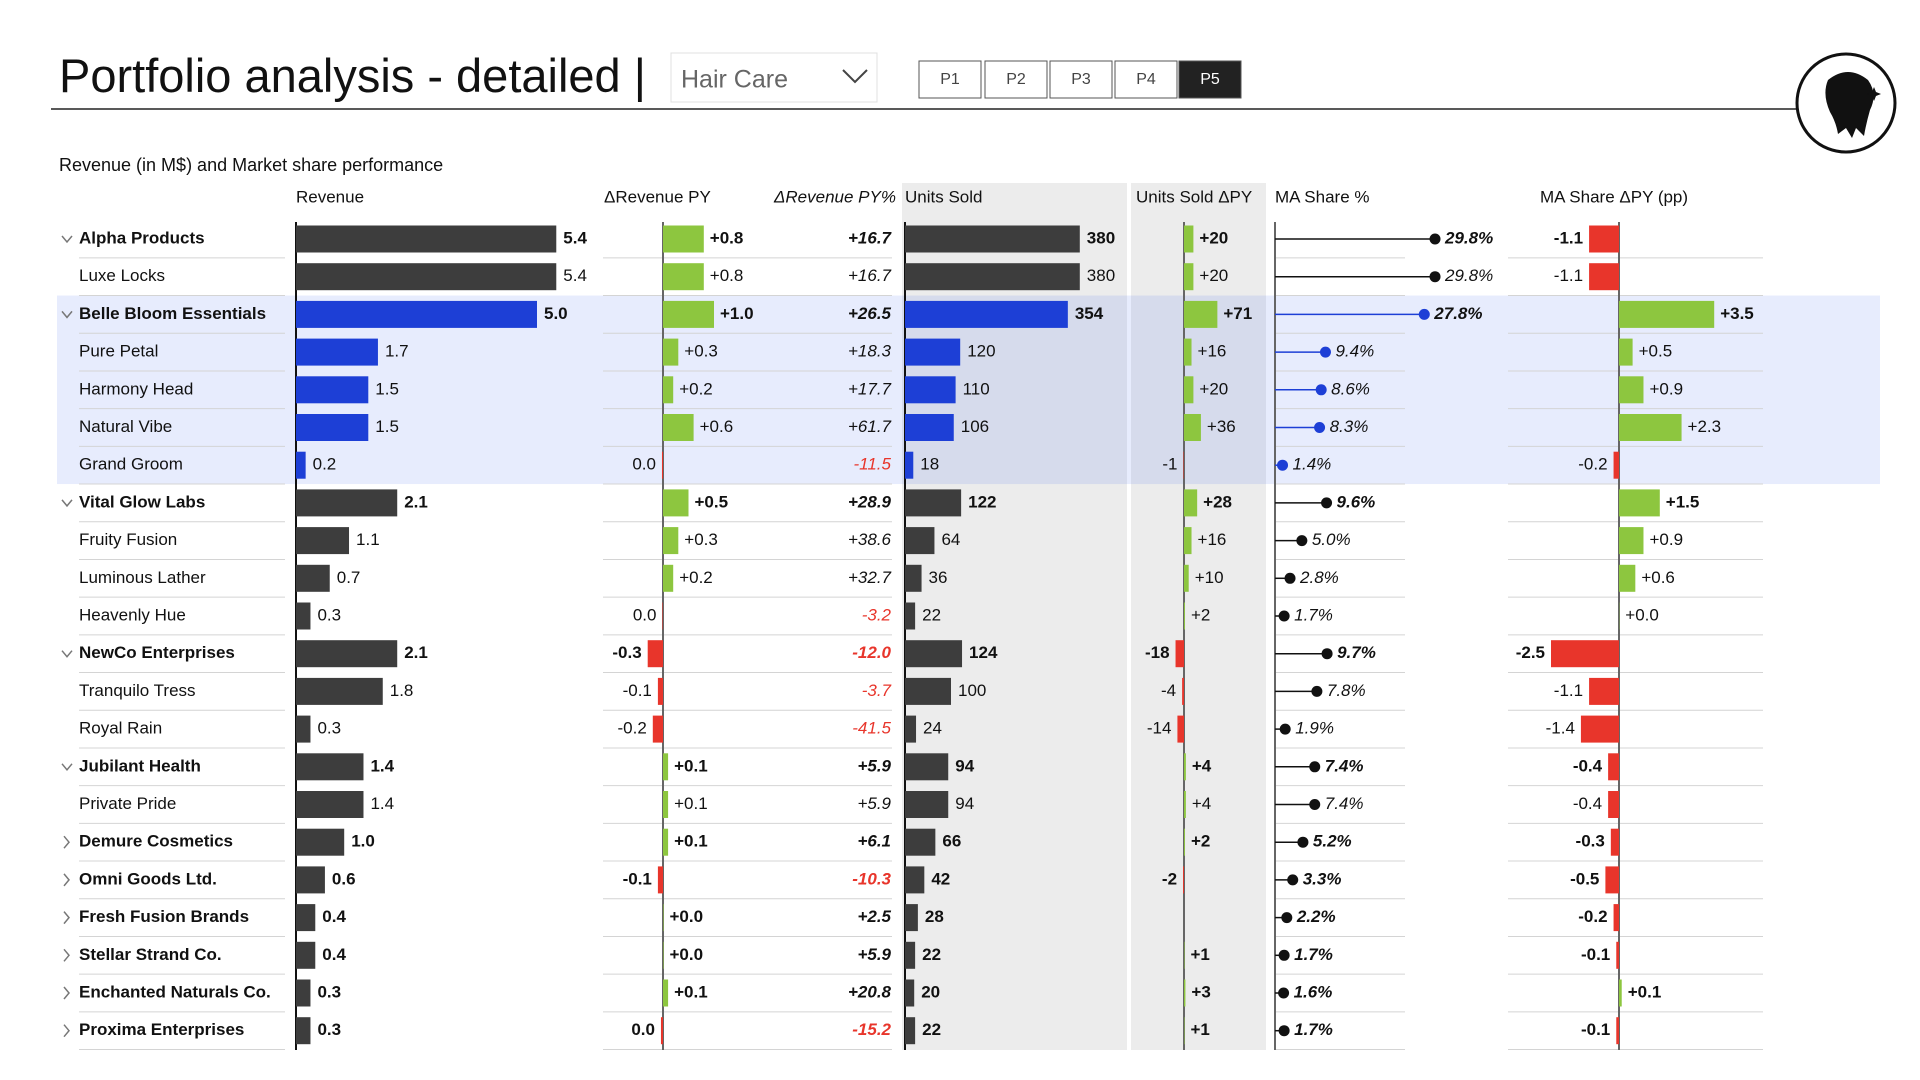  What do you see at coordinates (131, 464) in the screenshot?
I see `row-label: Grand Groom` at bounding box center [131, 464].